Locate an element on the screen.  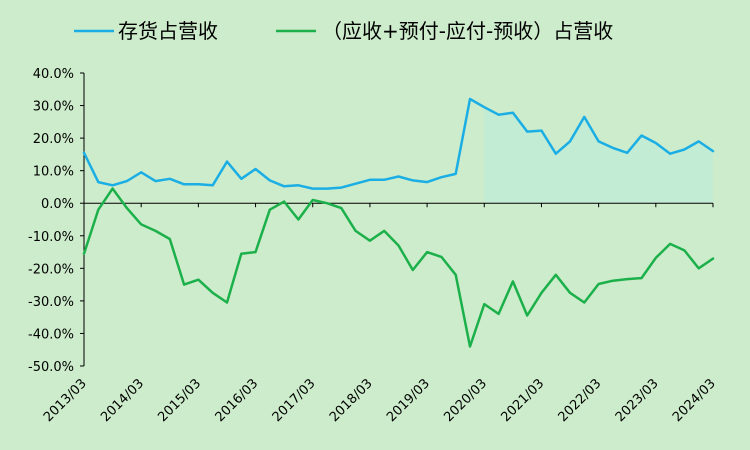
x-tick-label: 2014/03 is located at coordinates (122, 400).